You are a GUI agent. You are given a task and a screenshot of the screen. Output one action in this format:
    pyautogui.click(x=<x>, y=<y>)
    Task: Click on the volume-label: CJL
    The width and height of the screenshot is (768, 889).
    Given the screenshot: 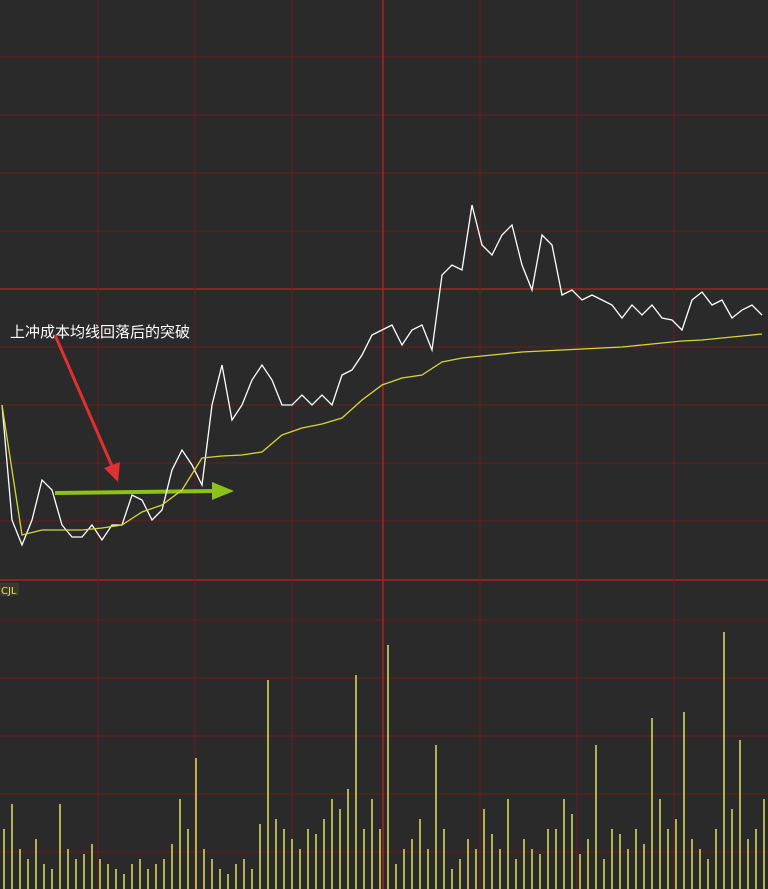 What is the action you would take?
    pyautogui.click(x=9, y=591)
    